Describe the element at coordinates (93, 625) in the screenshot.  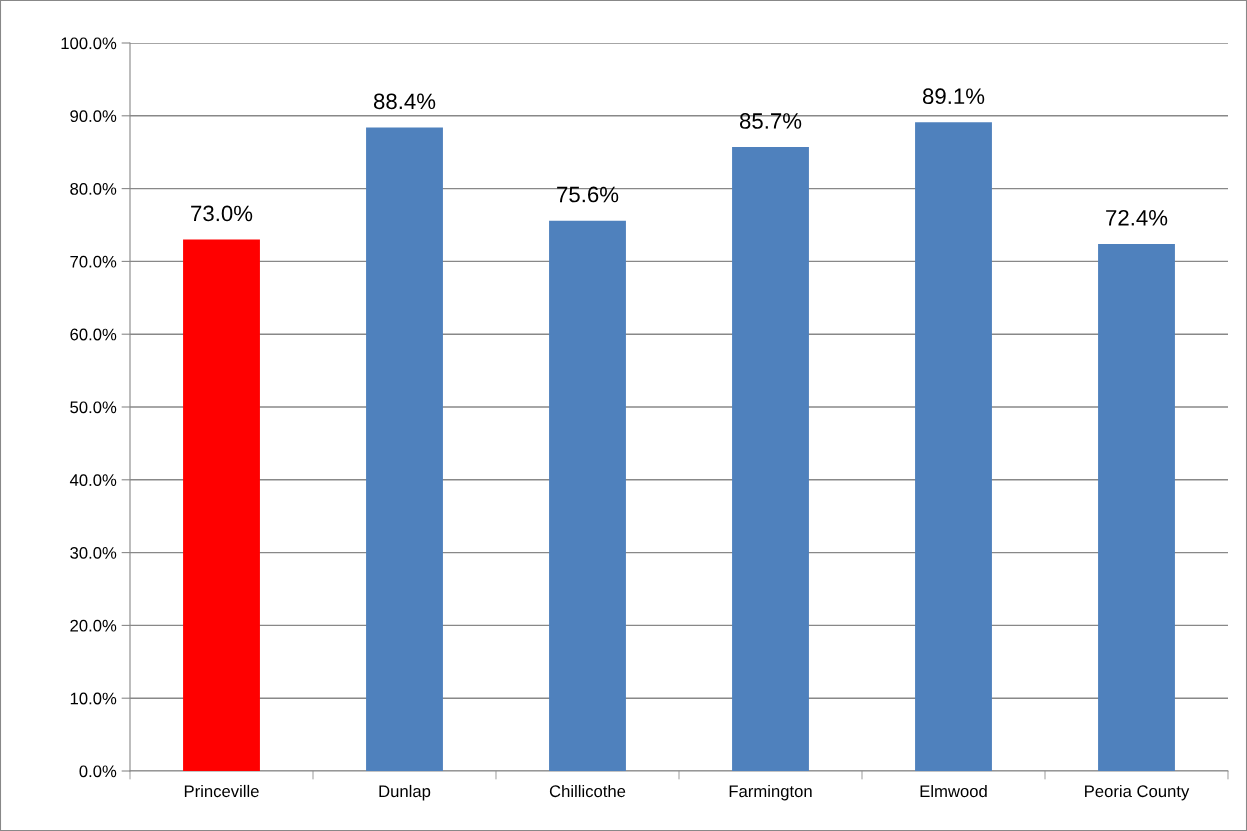
I see `y-tick-label: 20.0%` at that location.